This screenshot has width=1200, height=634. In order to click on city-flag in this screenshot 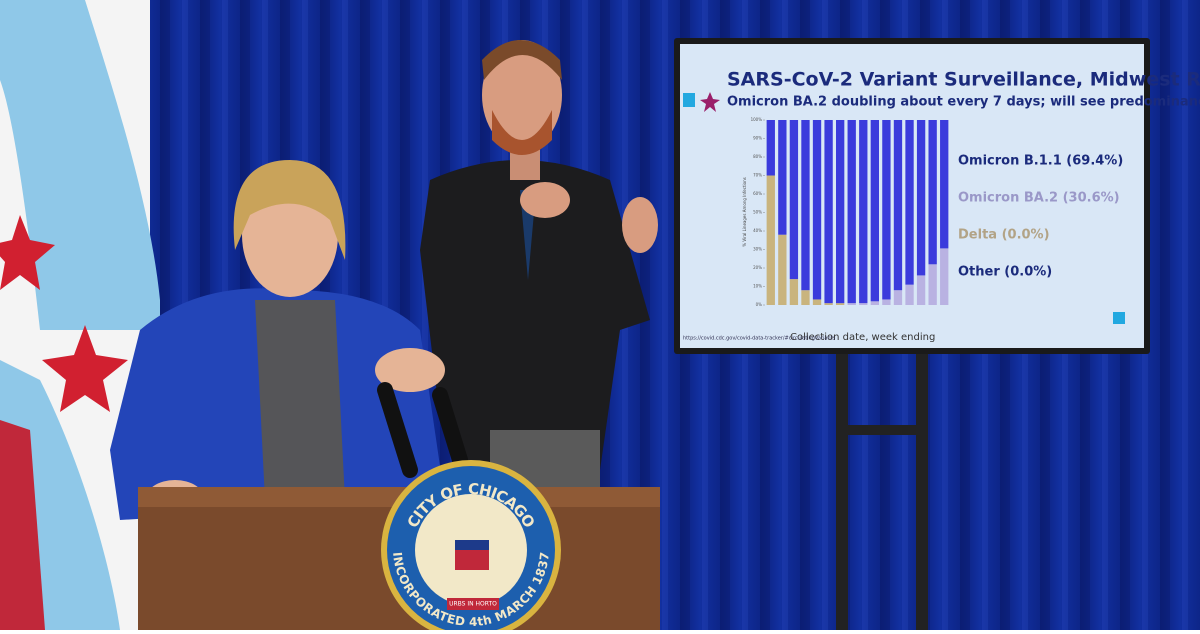, I will do `click(80, 315)`.